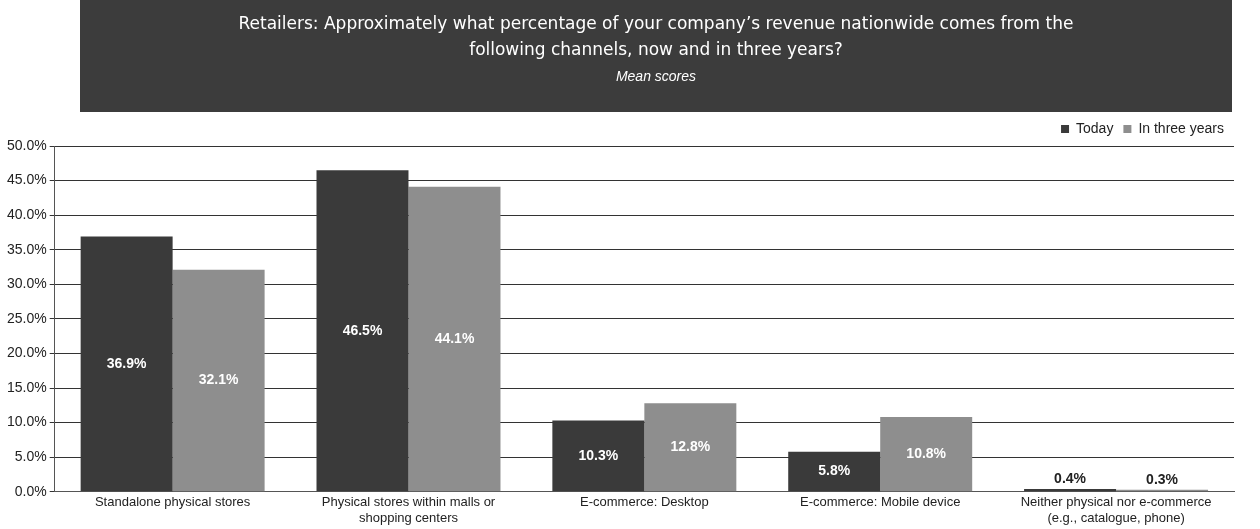 Image resolution: width=1260 pixels, height=529 pixels. Describe the element at coordinates (880, 502) in the screenshot. I see `x-tick-label: E-commerce: Mobile device` at that location.